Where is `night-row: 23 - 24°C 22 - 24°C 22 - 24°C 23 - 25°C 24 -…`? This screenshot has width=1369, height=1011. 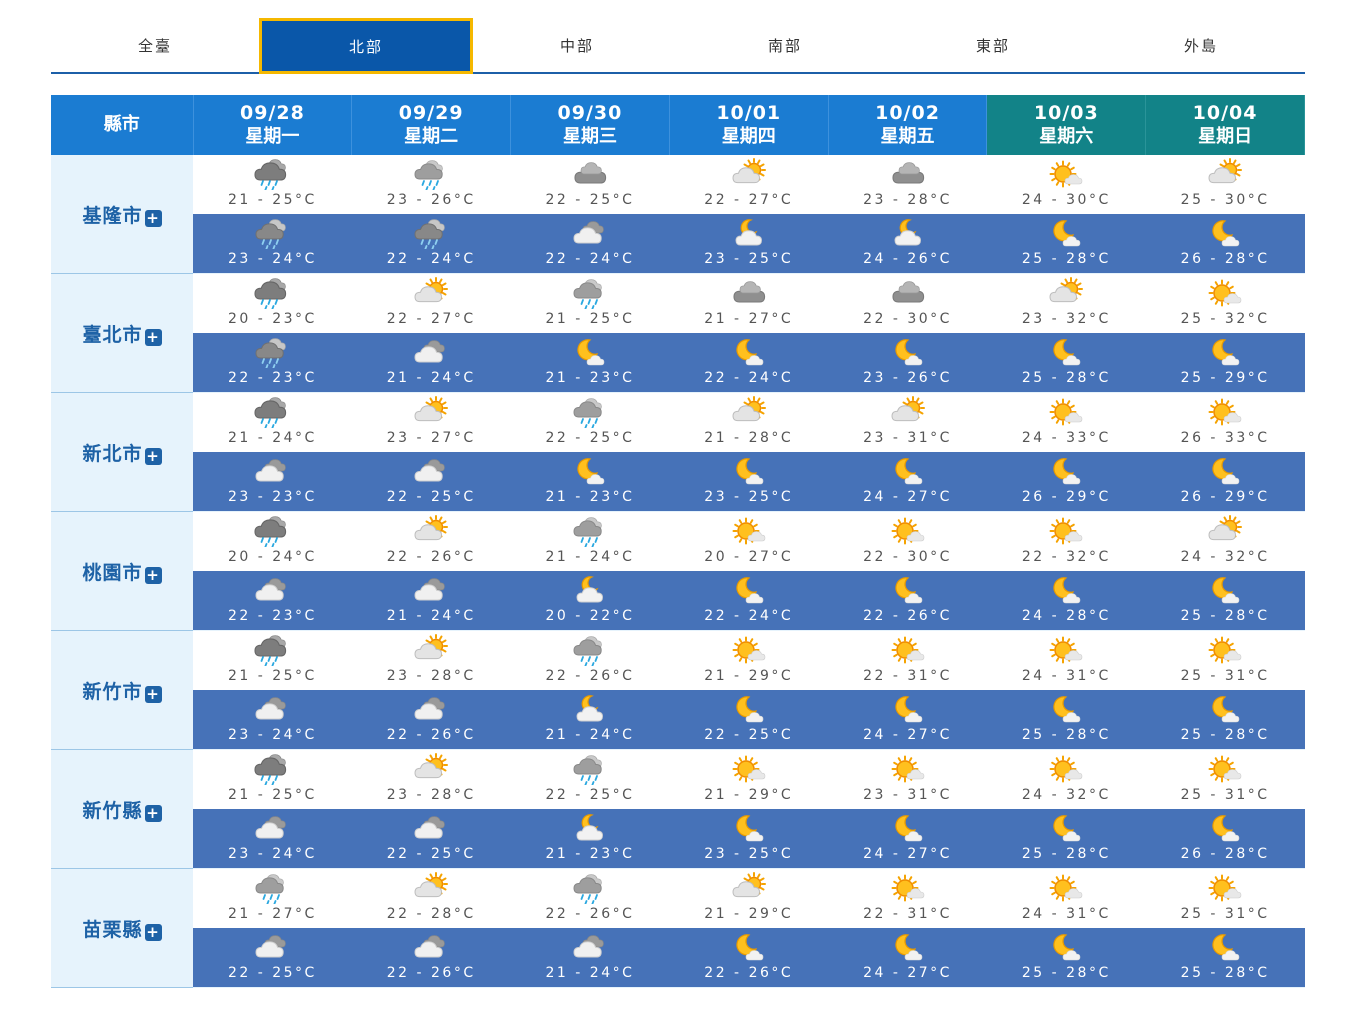
night-row: 23 - 24°C 22 - 24°C 22 - 24°C 23 - 25°C 24 -… is located at coordinates (678, 244).